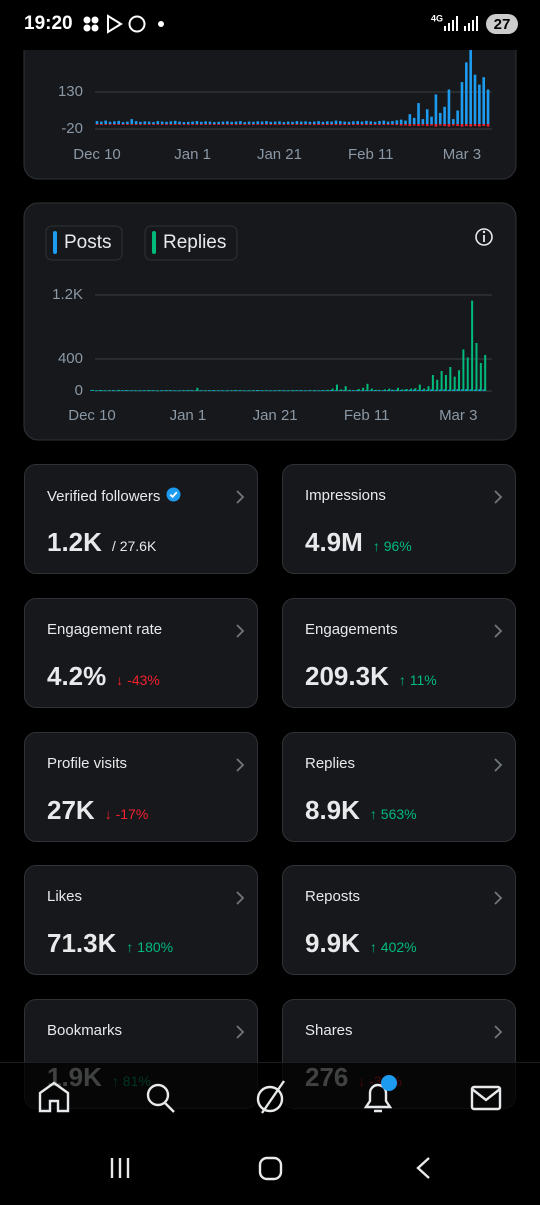 Image resolution: width=540 pixels, height=1205 pixels. Describe the element at coordinates (87, 763) in the screenshot. I see `card-title-row: Profile visits` at that location.